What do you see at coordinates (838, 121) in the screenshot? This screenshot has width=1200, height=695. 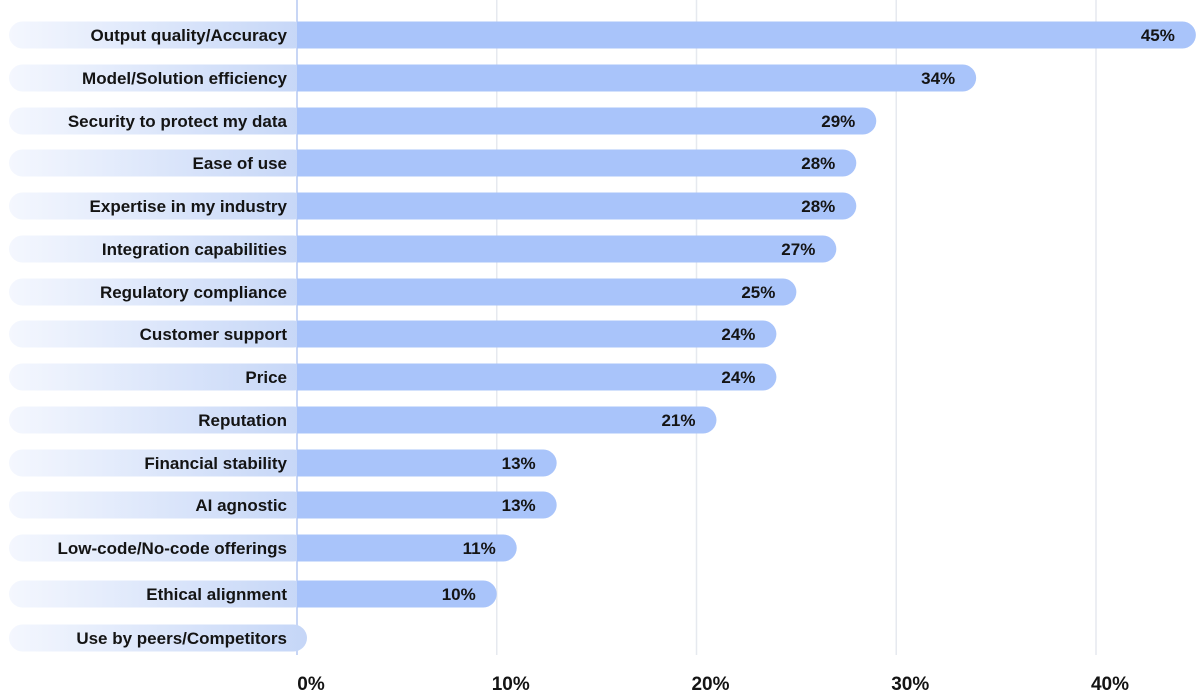 I see `value-label: 29%` at bounding box center [838, 121].